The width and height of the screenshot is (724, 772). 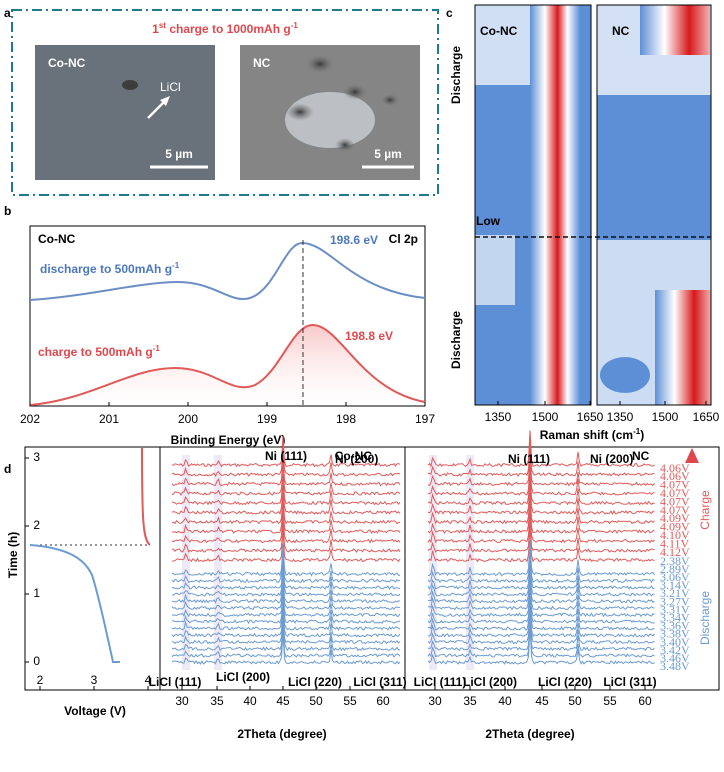 What do you see at coordinates (7, 13) in the screenshot?
I see `panel-label: a` at bounding box center [7, 13].